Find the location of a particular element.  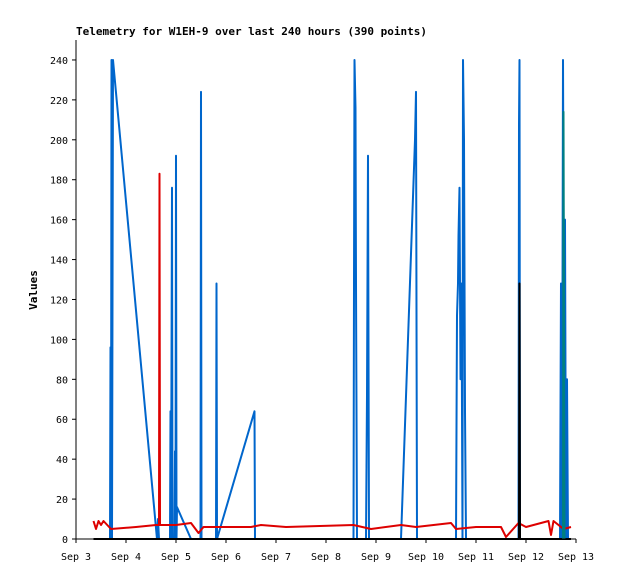

y-axis-label: Values is located at coordinates (33, 290).